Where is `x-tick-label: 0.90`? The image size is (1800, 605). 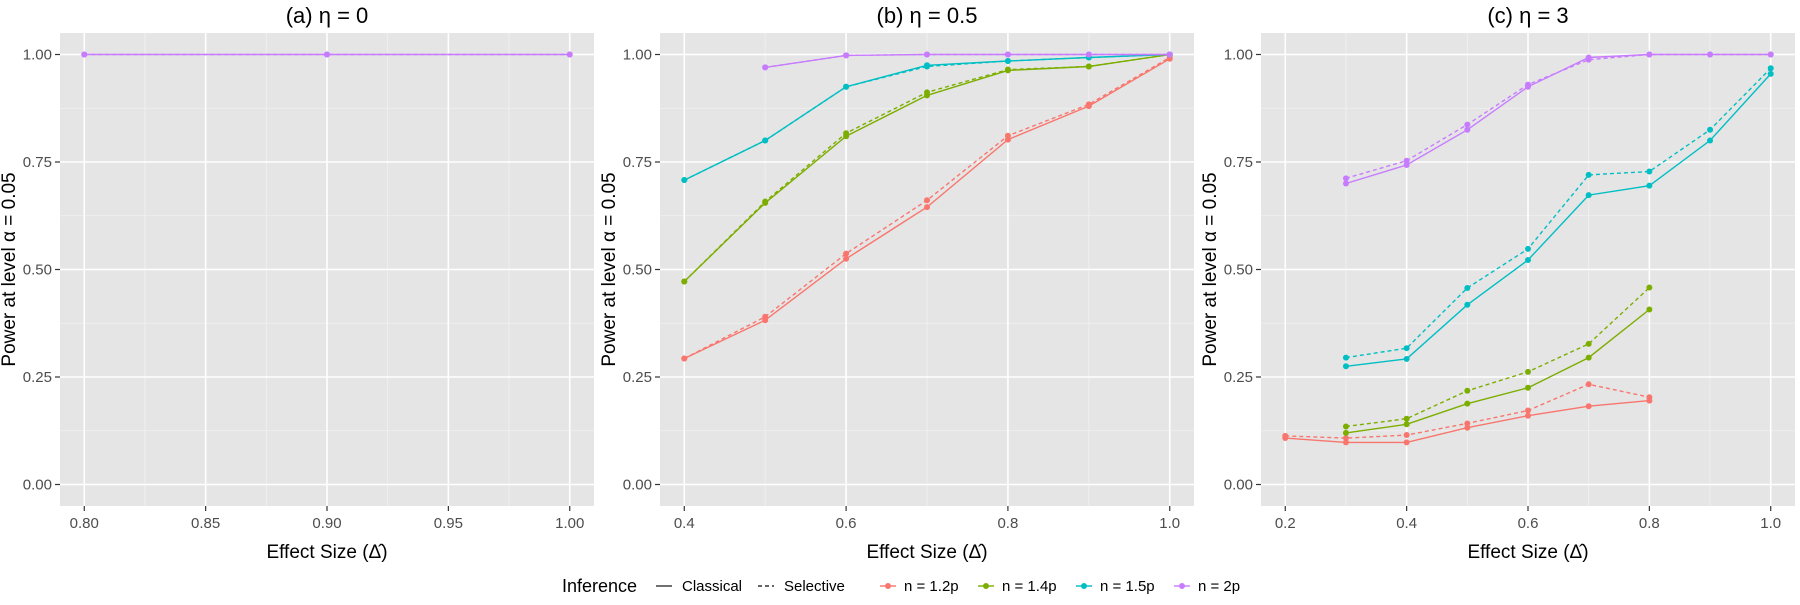 x-tick-label: 0.90 is located at coordinates (326, 523).